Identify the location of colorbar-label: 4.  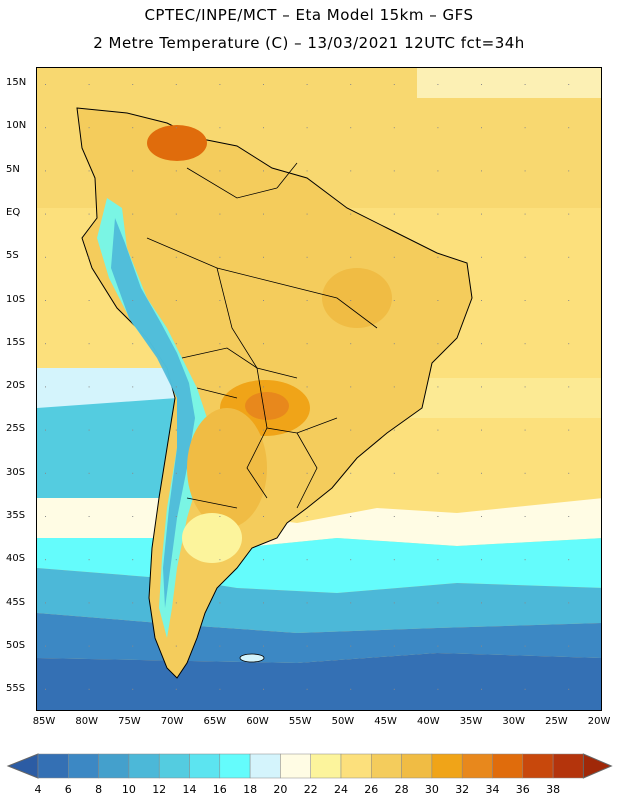
(38, 789).